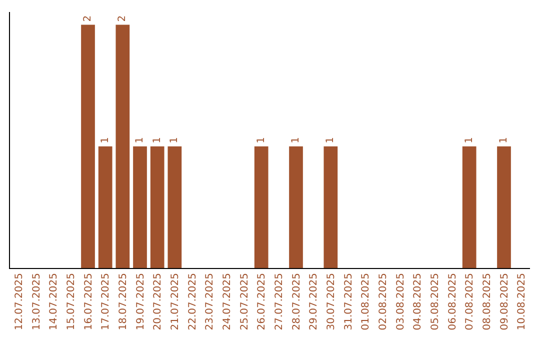  I want to click on x-tick-label: 30.07.2025, so click(331, 301).